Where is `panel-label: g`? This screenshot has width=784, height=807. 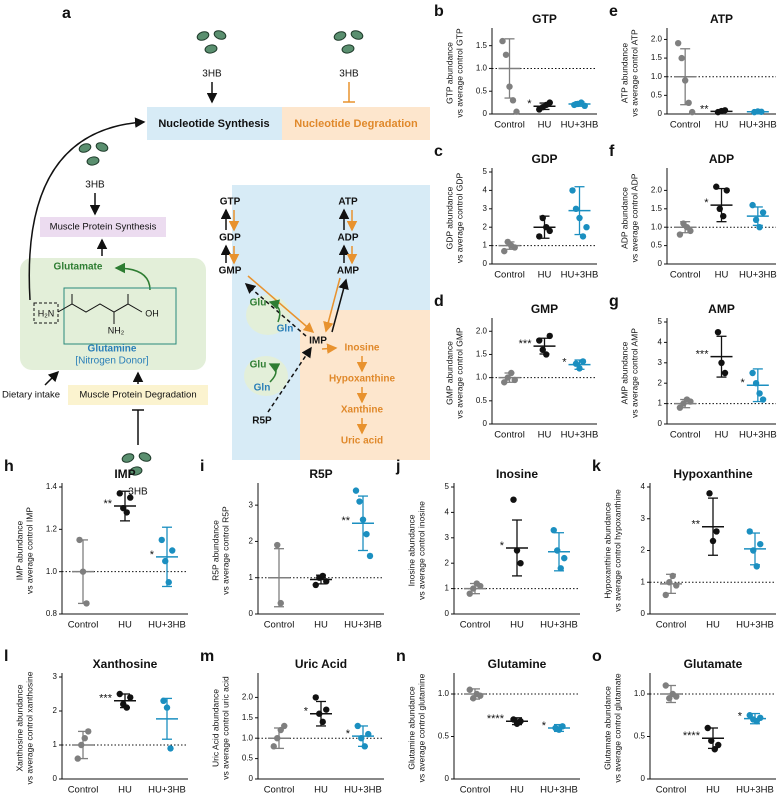
panel-label: g is located at coordinates (614, 301).